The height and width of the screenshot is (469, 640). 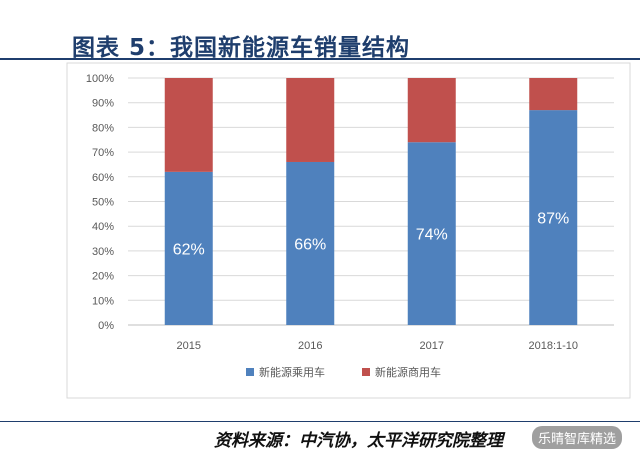 I want to click on data-label: 62%, so click(x=189, y=249).